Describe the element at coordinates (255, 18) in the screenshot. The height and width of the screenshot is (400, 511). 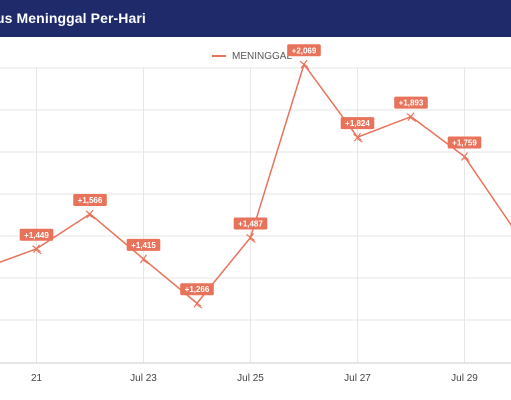
I see `chart-header: us Meninggal Per-Hari` at that location.